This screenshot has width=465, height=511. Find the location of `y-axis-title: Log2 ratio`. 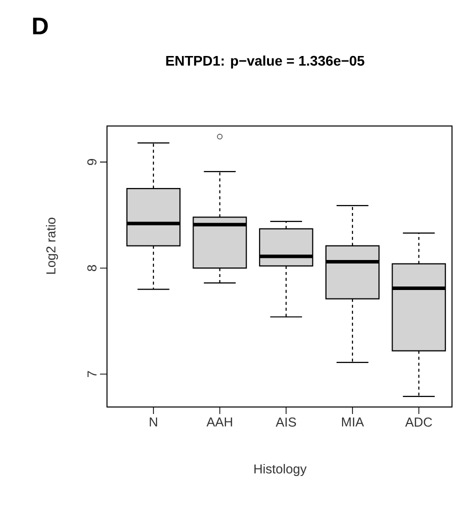

y-axis-title: Log2 ratio is located at coordinates (52, 246).